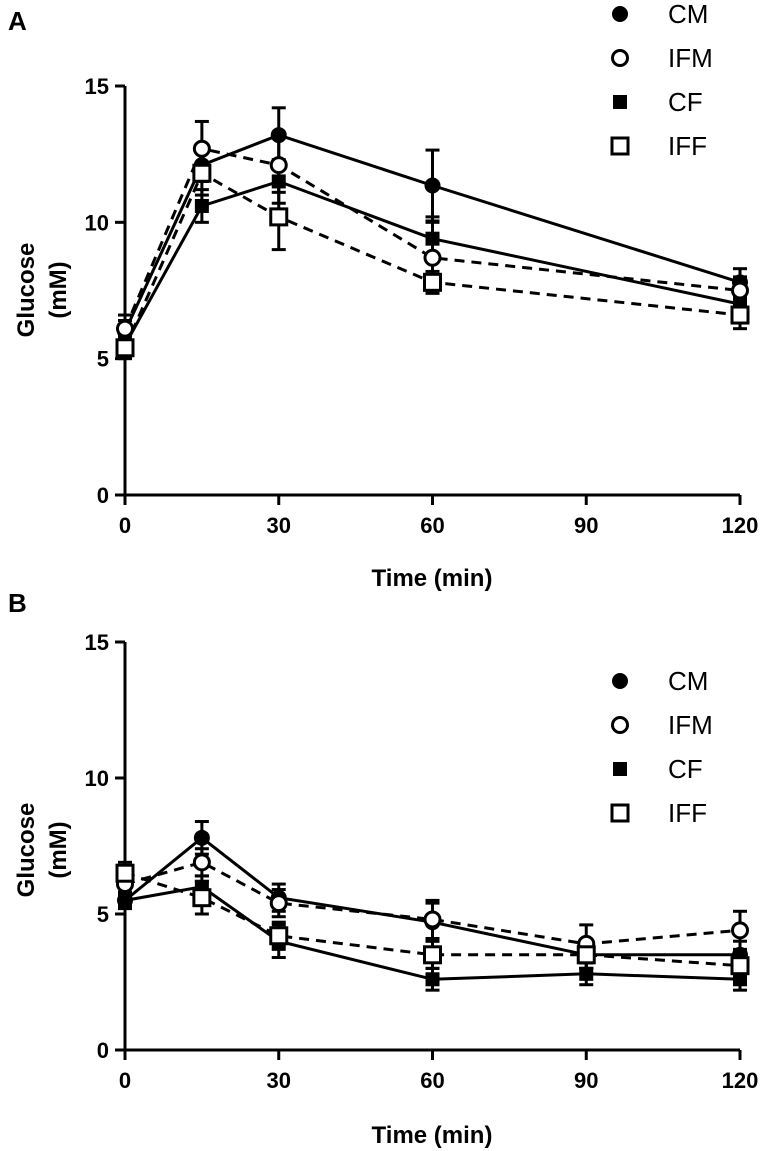  I want to click on series-line-ifm, so click(432, 903).